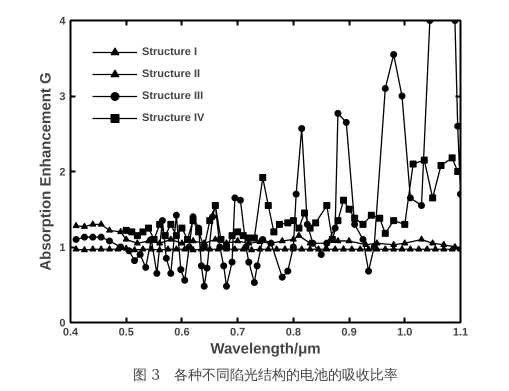 The image size is (509, 391). Describe the element at coordinates (62, 97) in the screenshot. I see `y-tick-label: 3` at that location.